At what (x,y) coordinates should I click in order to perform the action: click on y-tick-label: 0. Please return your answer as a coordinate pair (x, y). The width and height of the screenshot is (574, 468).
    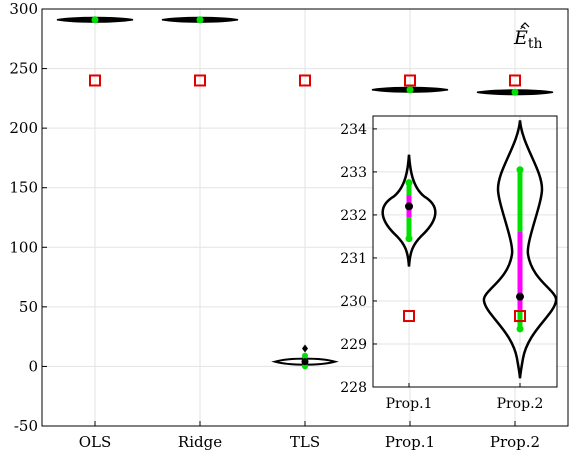
    Looking at the image, I should click on (33, 366).